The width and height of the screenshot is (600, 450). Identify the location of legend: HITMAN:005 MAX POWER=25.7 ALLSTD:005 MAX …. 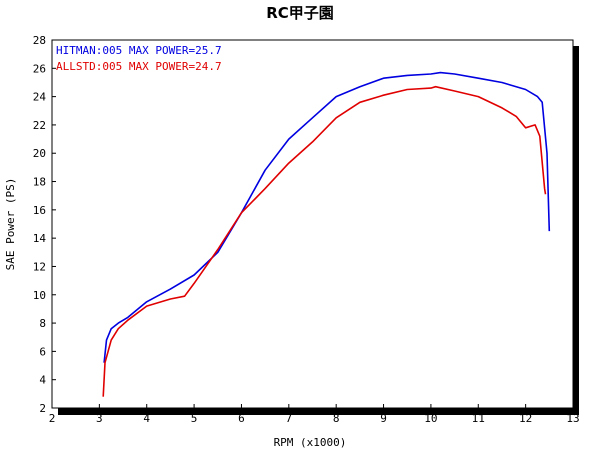
(139, 58).